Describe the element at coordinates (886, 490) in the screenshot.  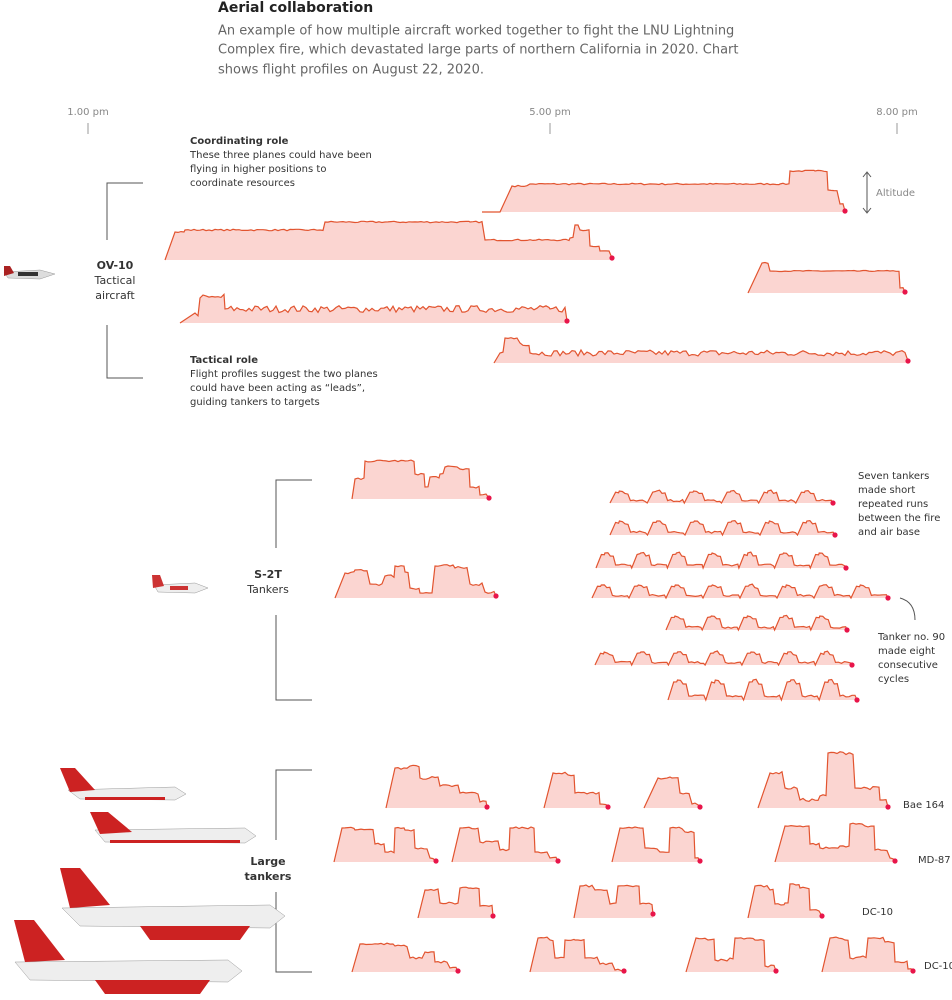
I see `note: made short` at that location.